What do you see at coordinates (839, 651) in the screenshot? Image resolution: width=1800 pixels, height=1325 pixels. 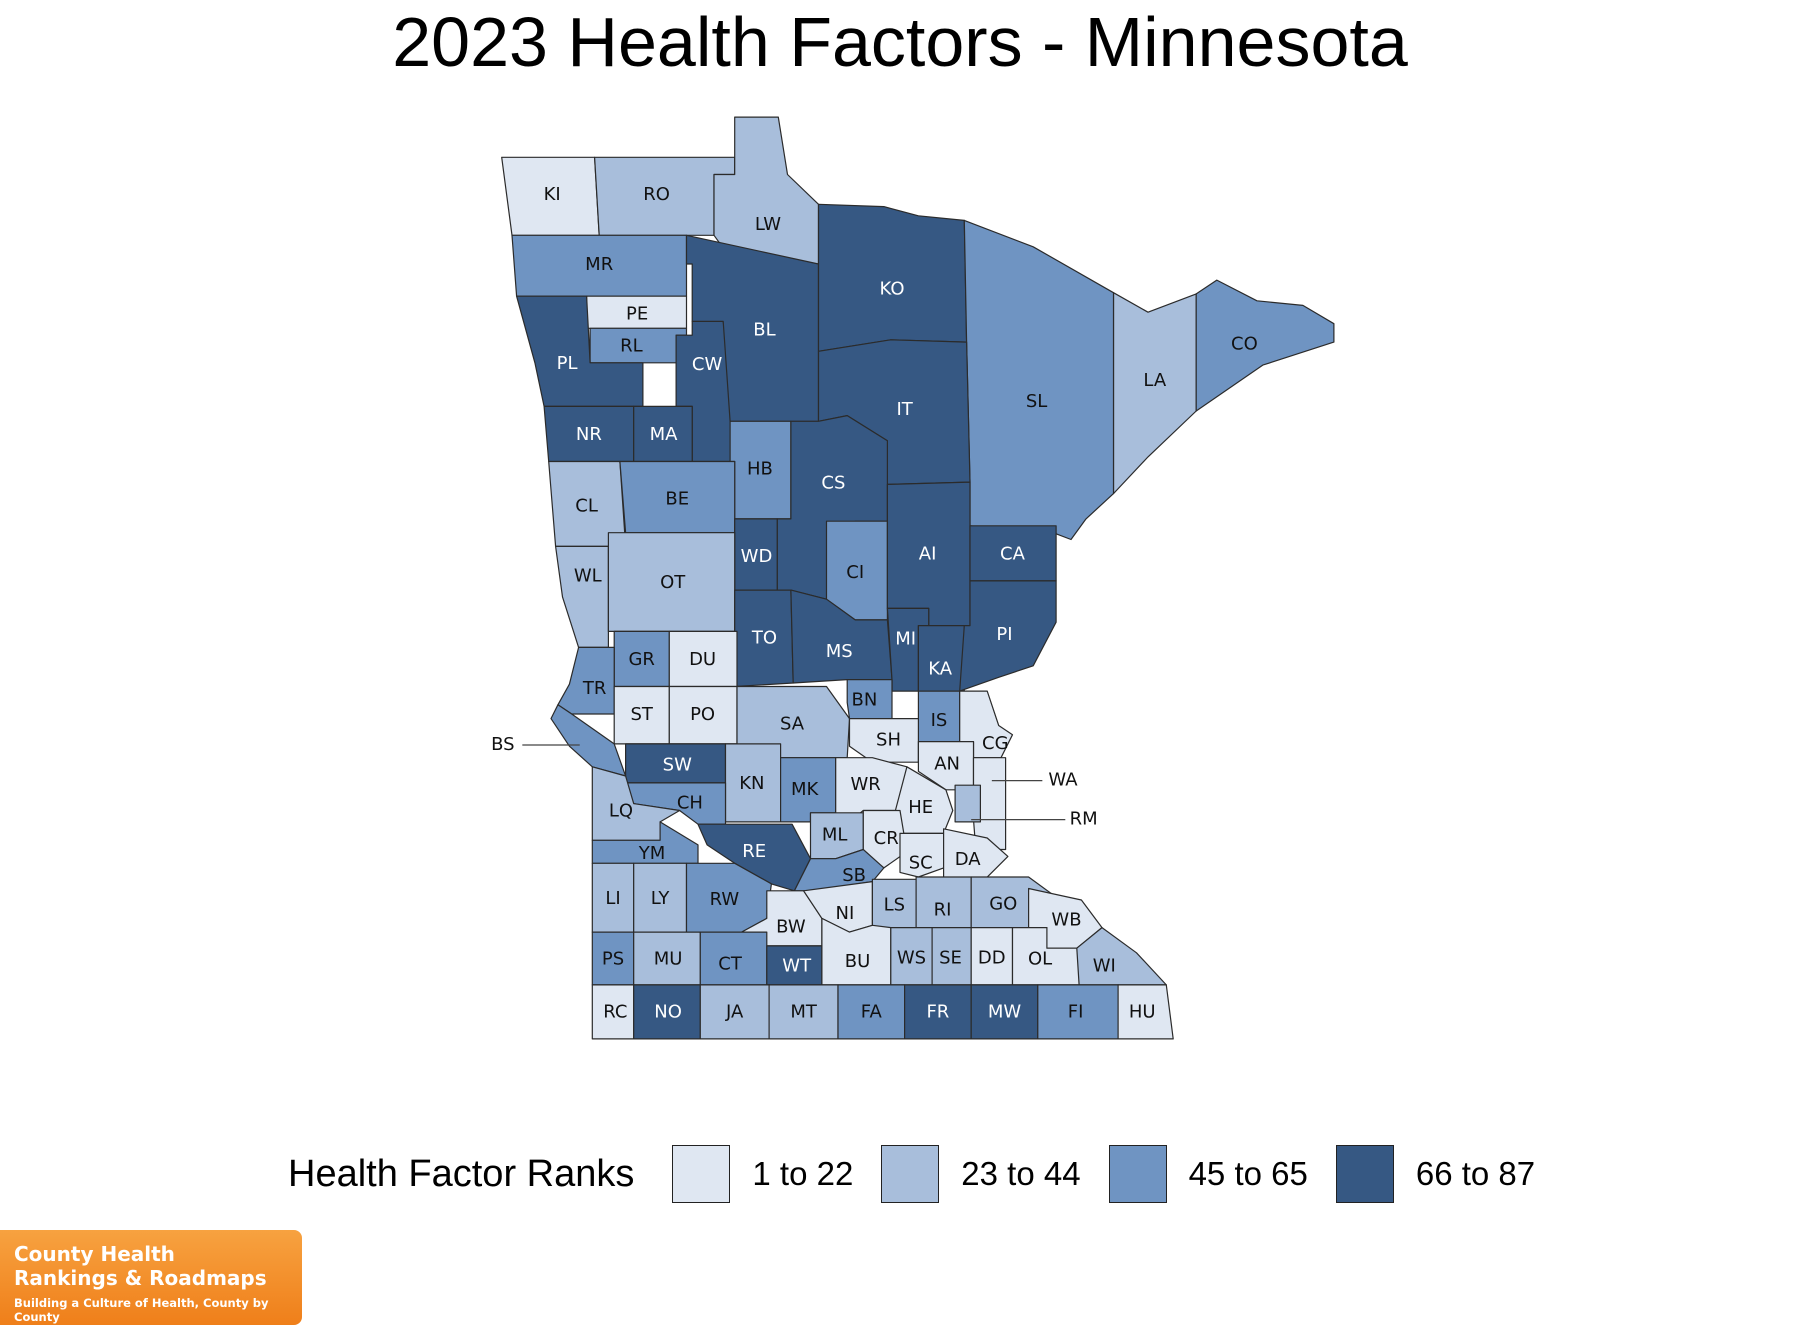 I see `county-label-ms: MS` at bounding box center [839, 651].